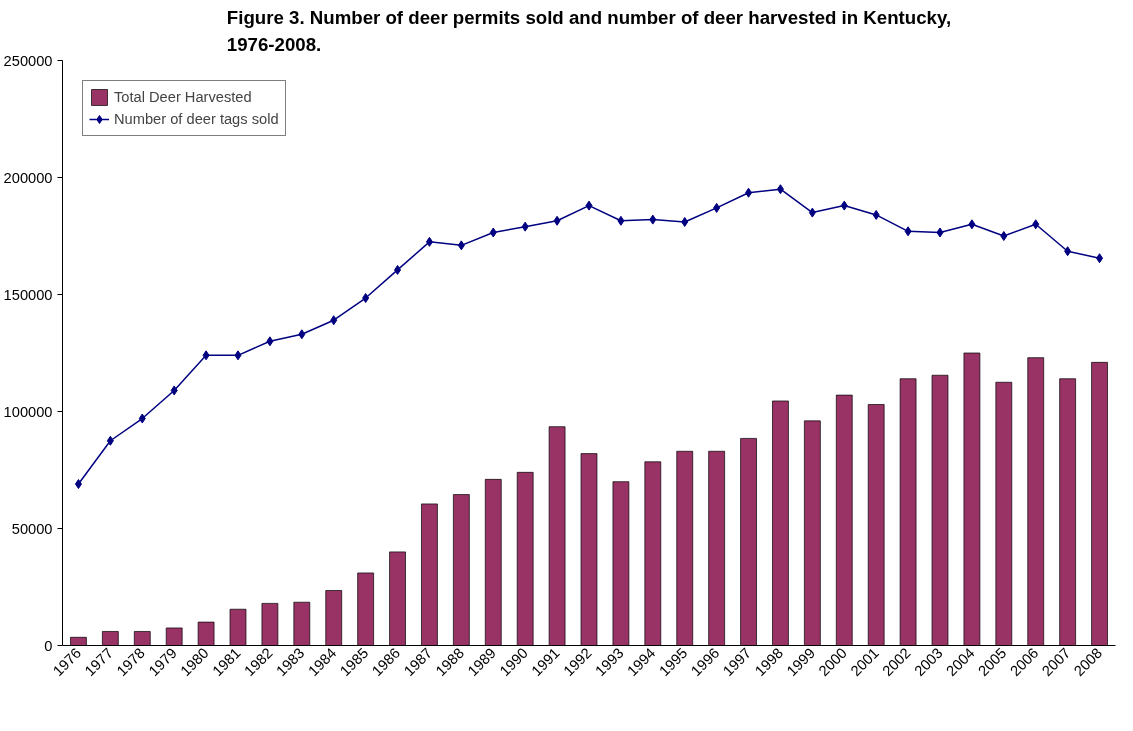 This screenshot has height=731, width=1133. Describe the element at coordinates (589, 31) in the screenshot. I see `chart-title: Figure 3. Number of deer permits sold and number of deer harvested in Kentucky, 1976-2008.` at that location.